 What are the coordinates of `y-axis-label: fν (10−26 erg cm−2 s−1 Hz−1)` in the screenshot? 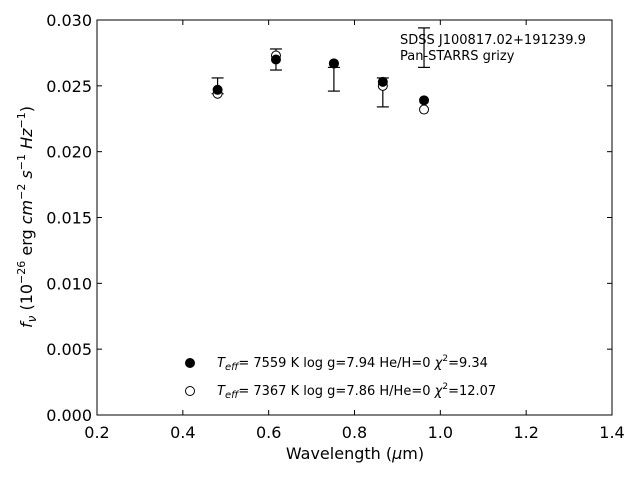 It's located at (27, 217).